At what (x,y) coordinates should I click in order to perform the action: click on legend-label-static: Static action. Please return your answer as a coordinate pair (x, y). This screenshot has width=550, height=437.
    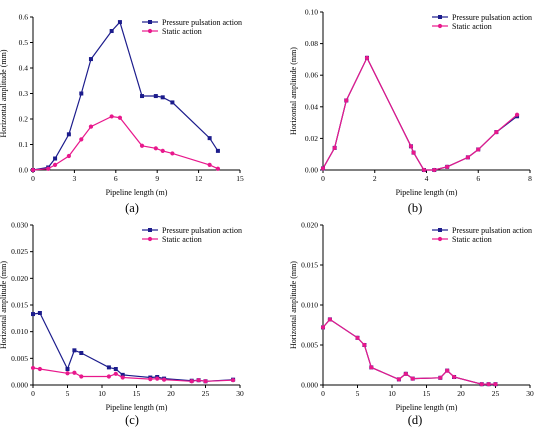
    Looking at the image, I should click on (182, 31).